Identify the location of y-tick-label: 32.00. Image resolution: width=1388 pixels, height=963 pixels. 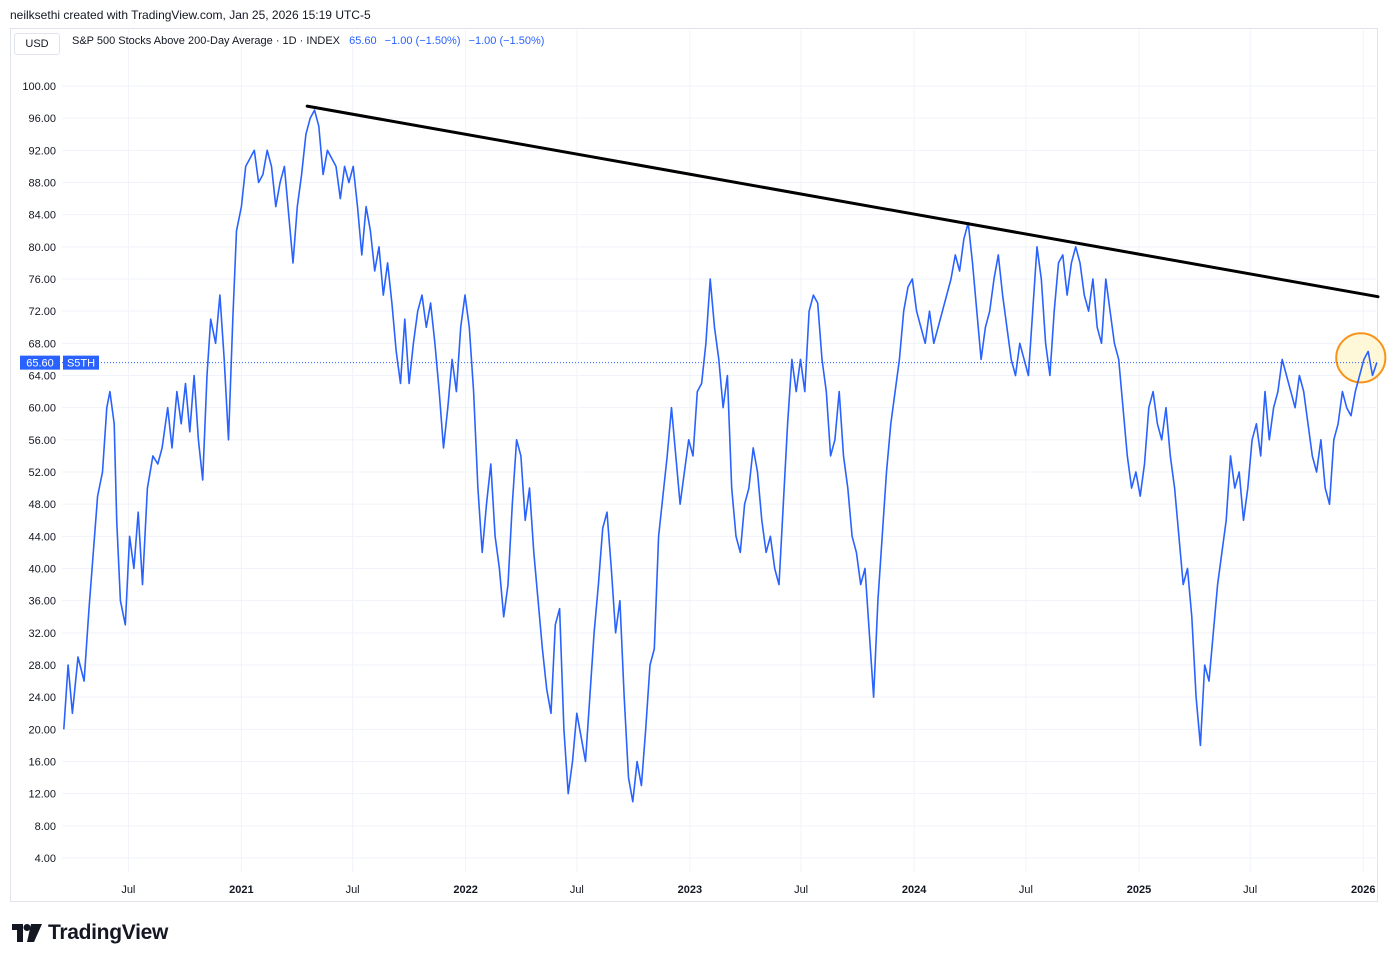
(42, 634).